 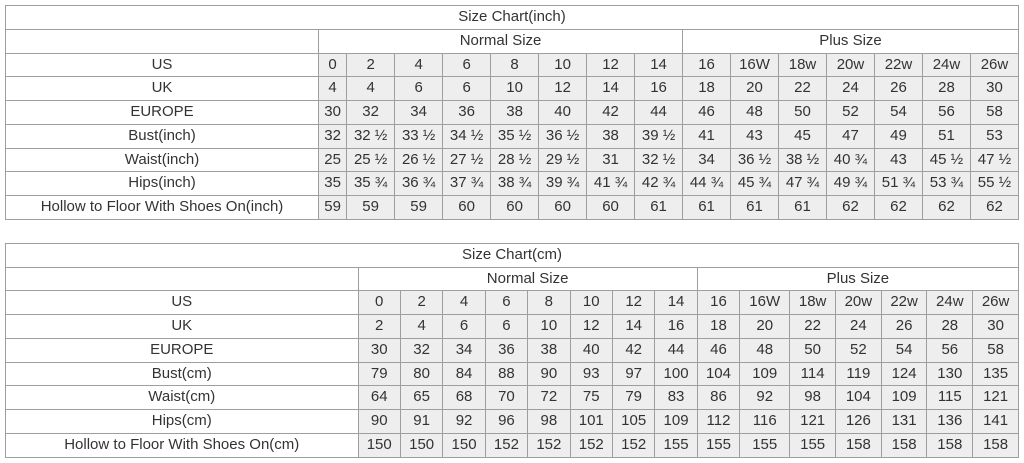 What do you see at coordinates (950, 350) in the screenshot?
I see `size-cell: 56` at bounding box center [950, 350].